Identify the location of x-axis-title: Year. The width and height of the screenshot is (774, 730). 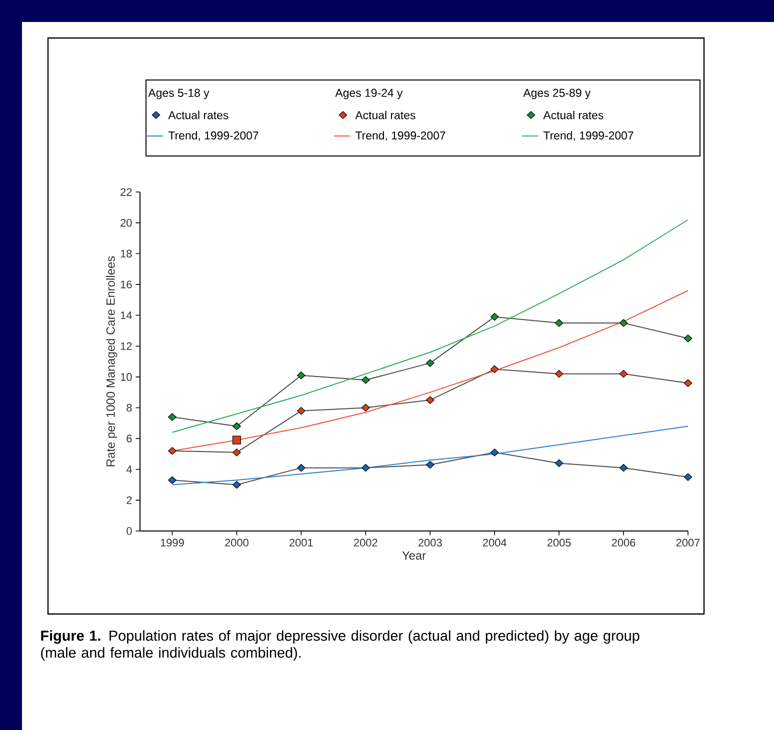
(414, 555).